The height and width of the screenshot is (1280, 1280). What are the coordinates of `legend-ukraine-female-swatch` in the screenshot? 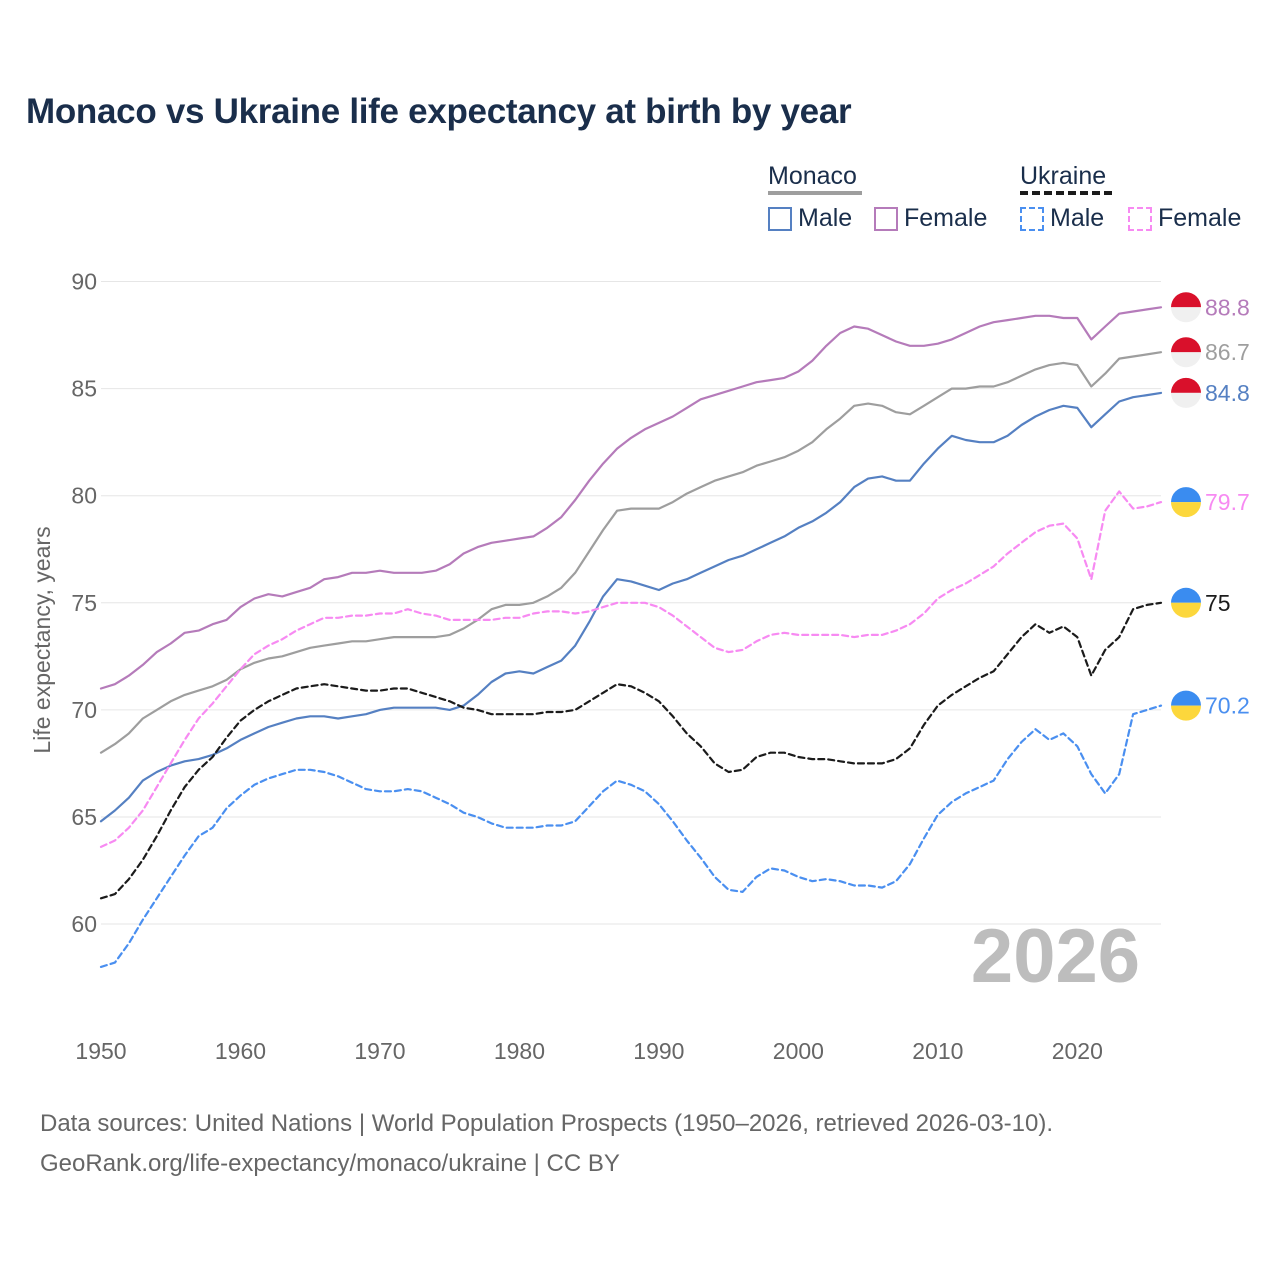 It's located at (1140, 218).